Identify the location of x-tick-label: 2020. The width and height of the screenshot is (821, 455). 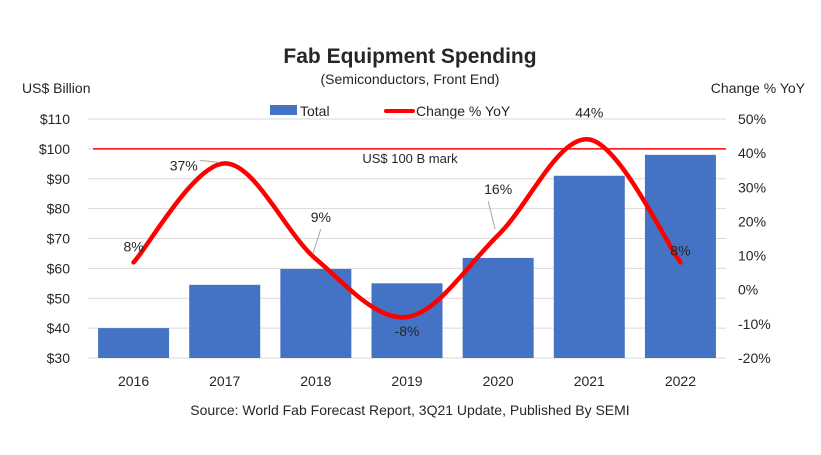
(498, 381).